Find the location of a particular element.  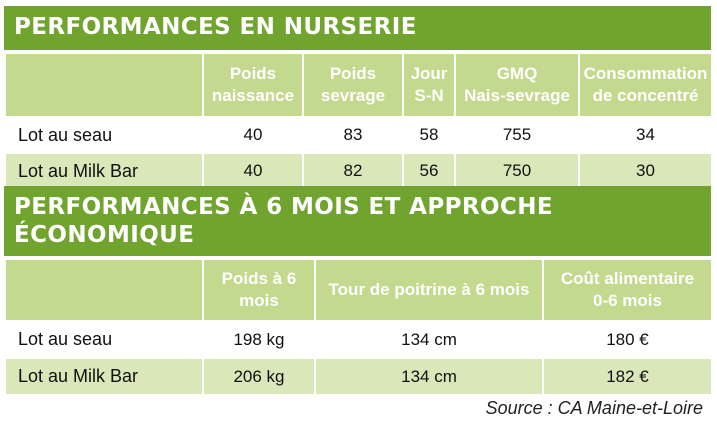

header-line: naissance is located at coordinates (253, 95).